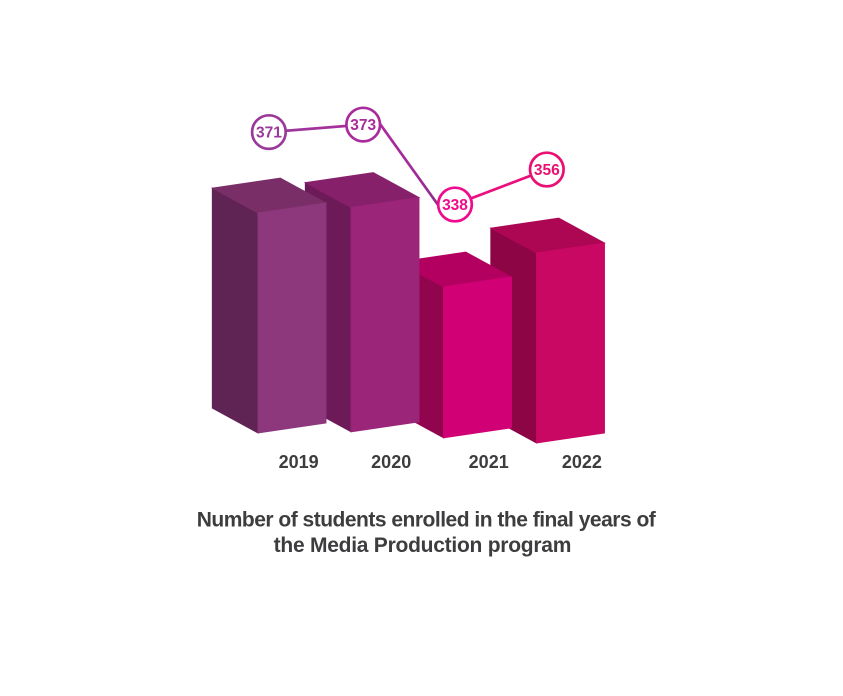 This screenshot has width=843, height=696. I want to click on svg-text: 371, so click(269, 133).